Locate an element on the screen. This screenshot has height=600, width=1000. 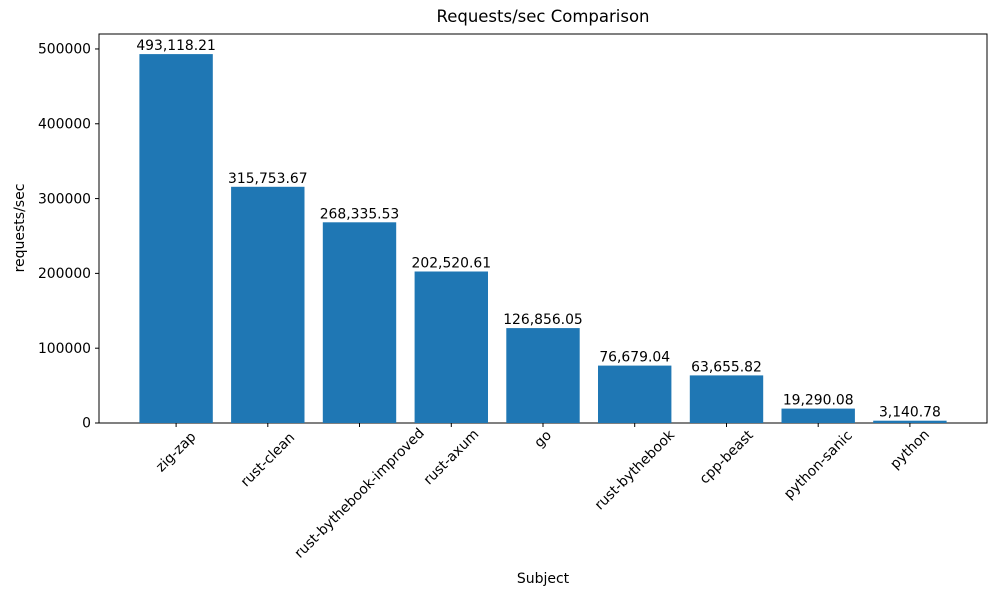
bar-value-label: 126,856.05 is located at coordinates (543, 320).